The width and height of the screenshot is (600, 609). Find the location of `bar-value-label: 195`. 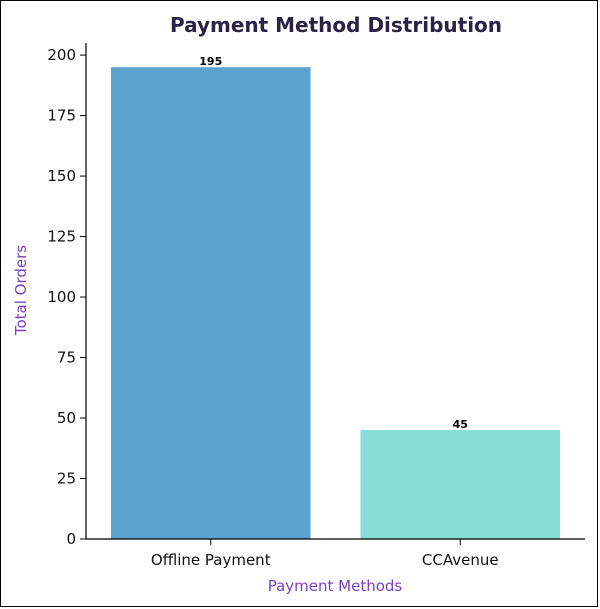

bar-value-label: 195 is located at coordinates (210, 61).